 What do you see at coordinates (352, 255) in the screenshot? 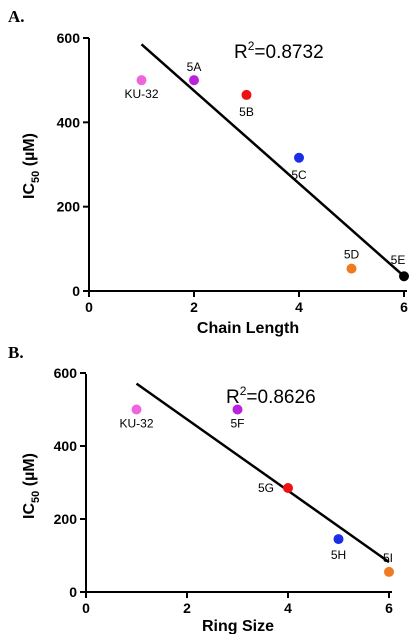
I see `point-label-a-5d: 5D` at bounding box center [352, 255].